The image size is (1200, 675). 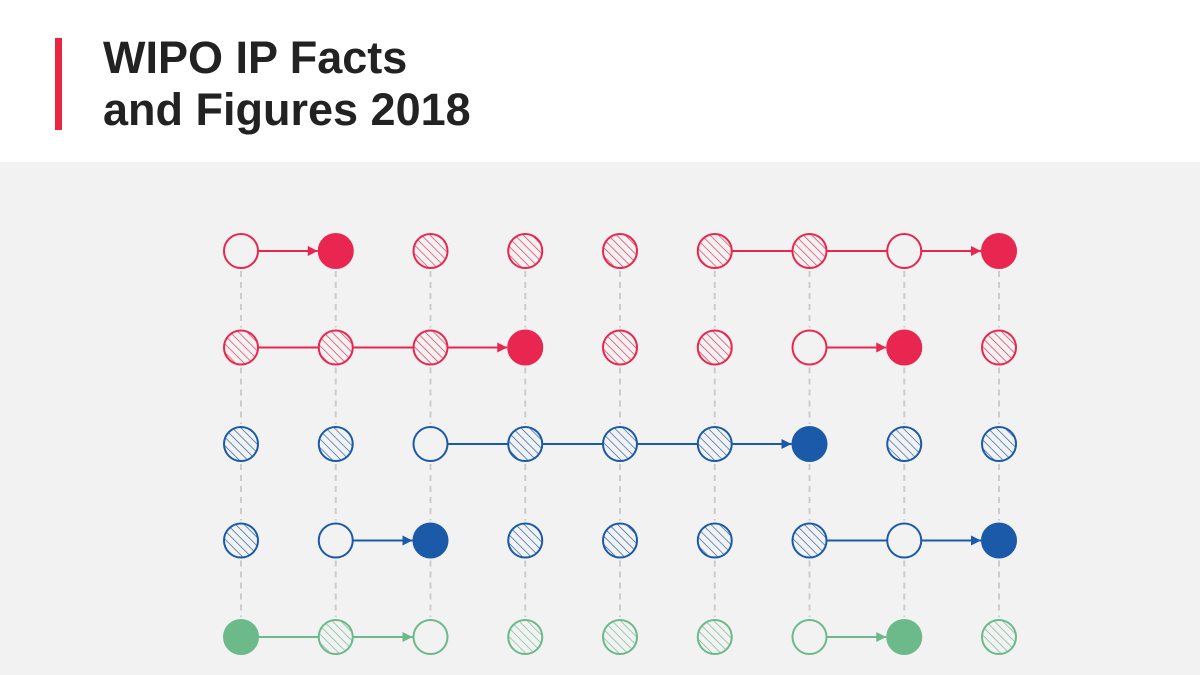 I want to click on page-title: WIPO IP Facts and Figures 2018, so click(x=287, y=84).